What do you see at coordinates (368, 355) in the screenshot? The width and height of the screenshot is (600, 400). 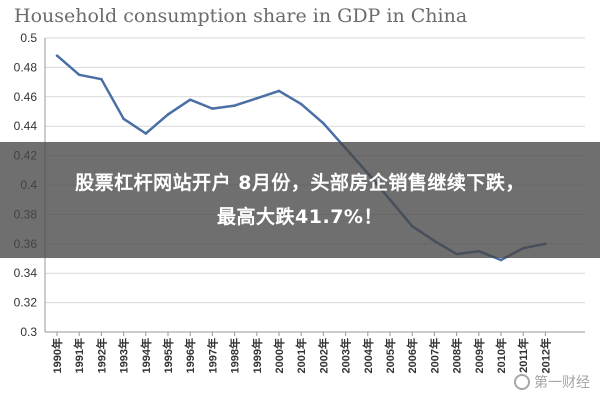 I see `x-tick-label: 2004年` at bounding box center [368, 355].